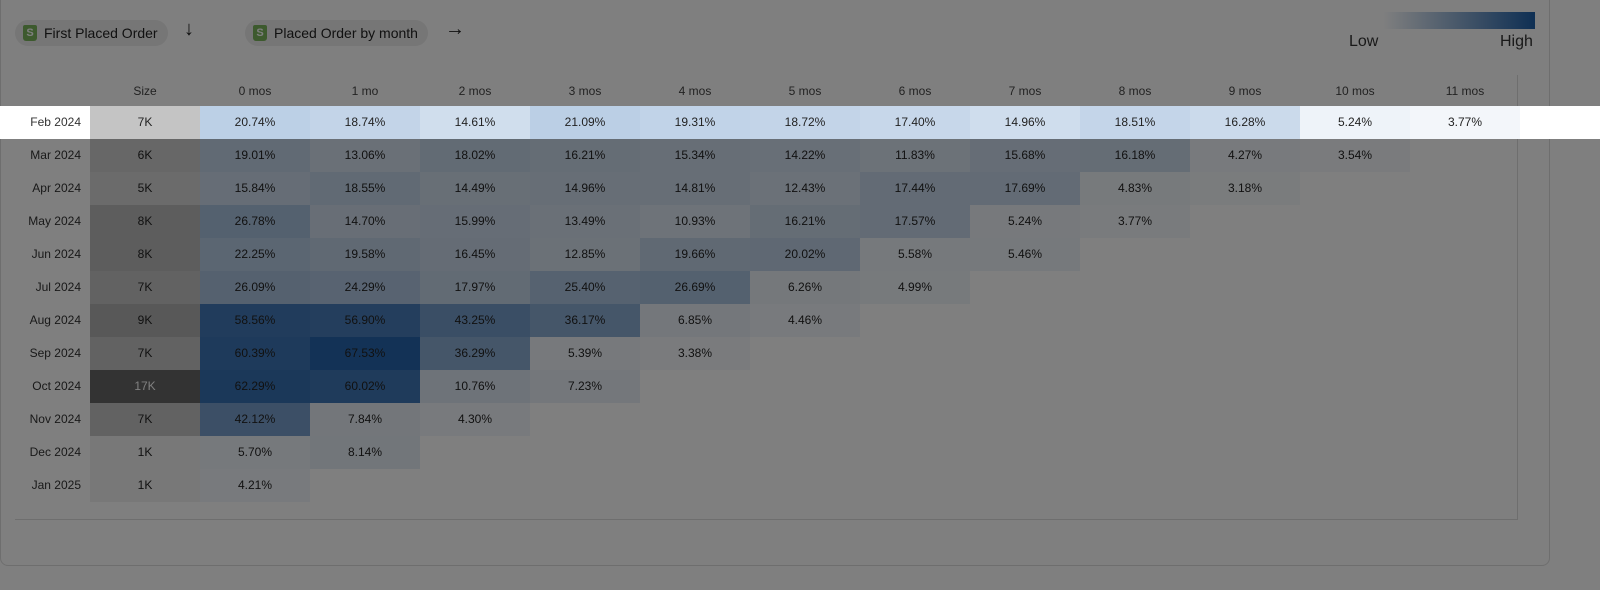  I want to click on retention-cell: 16.28%, so click(1245, 122).